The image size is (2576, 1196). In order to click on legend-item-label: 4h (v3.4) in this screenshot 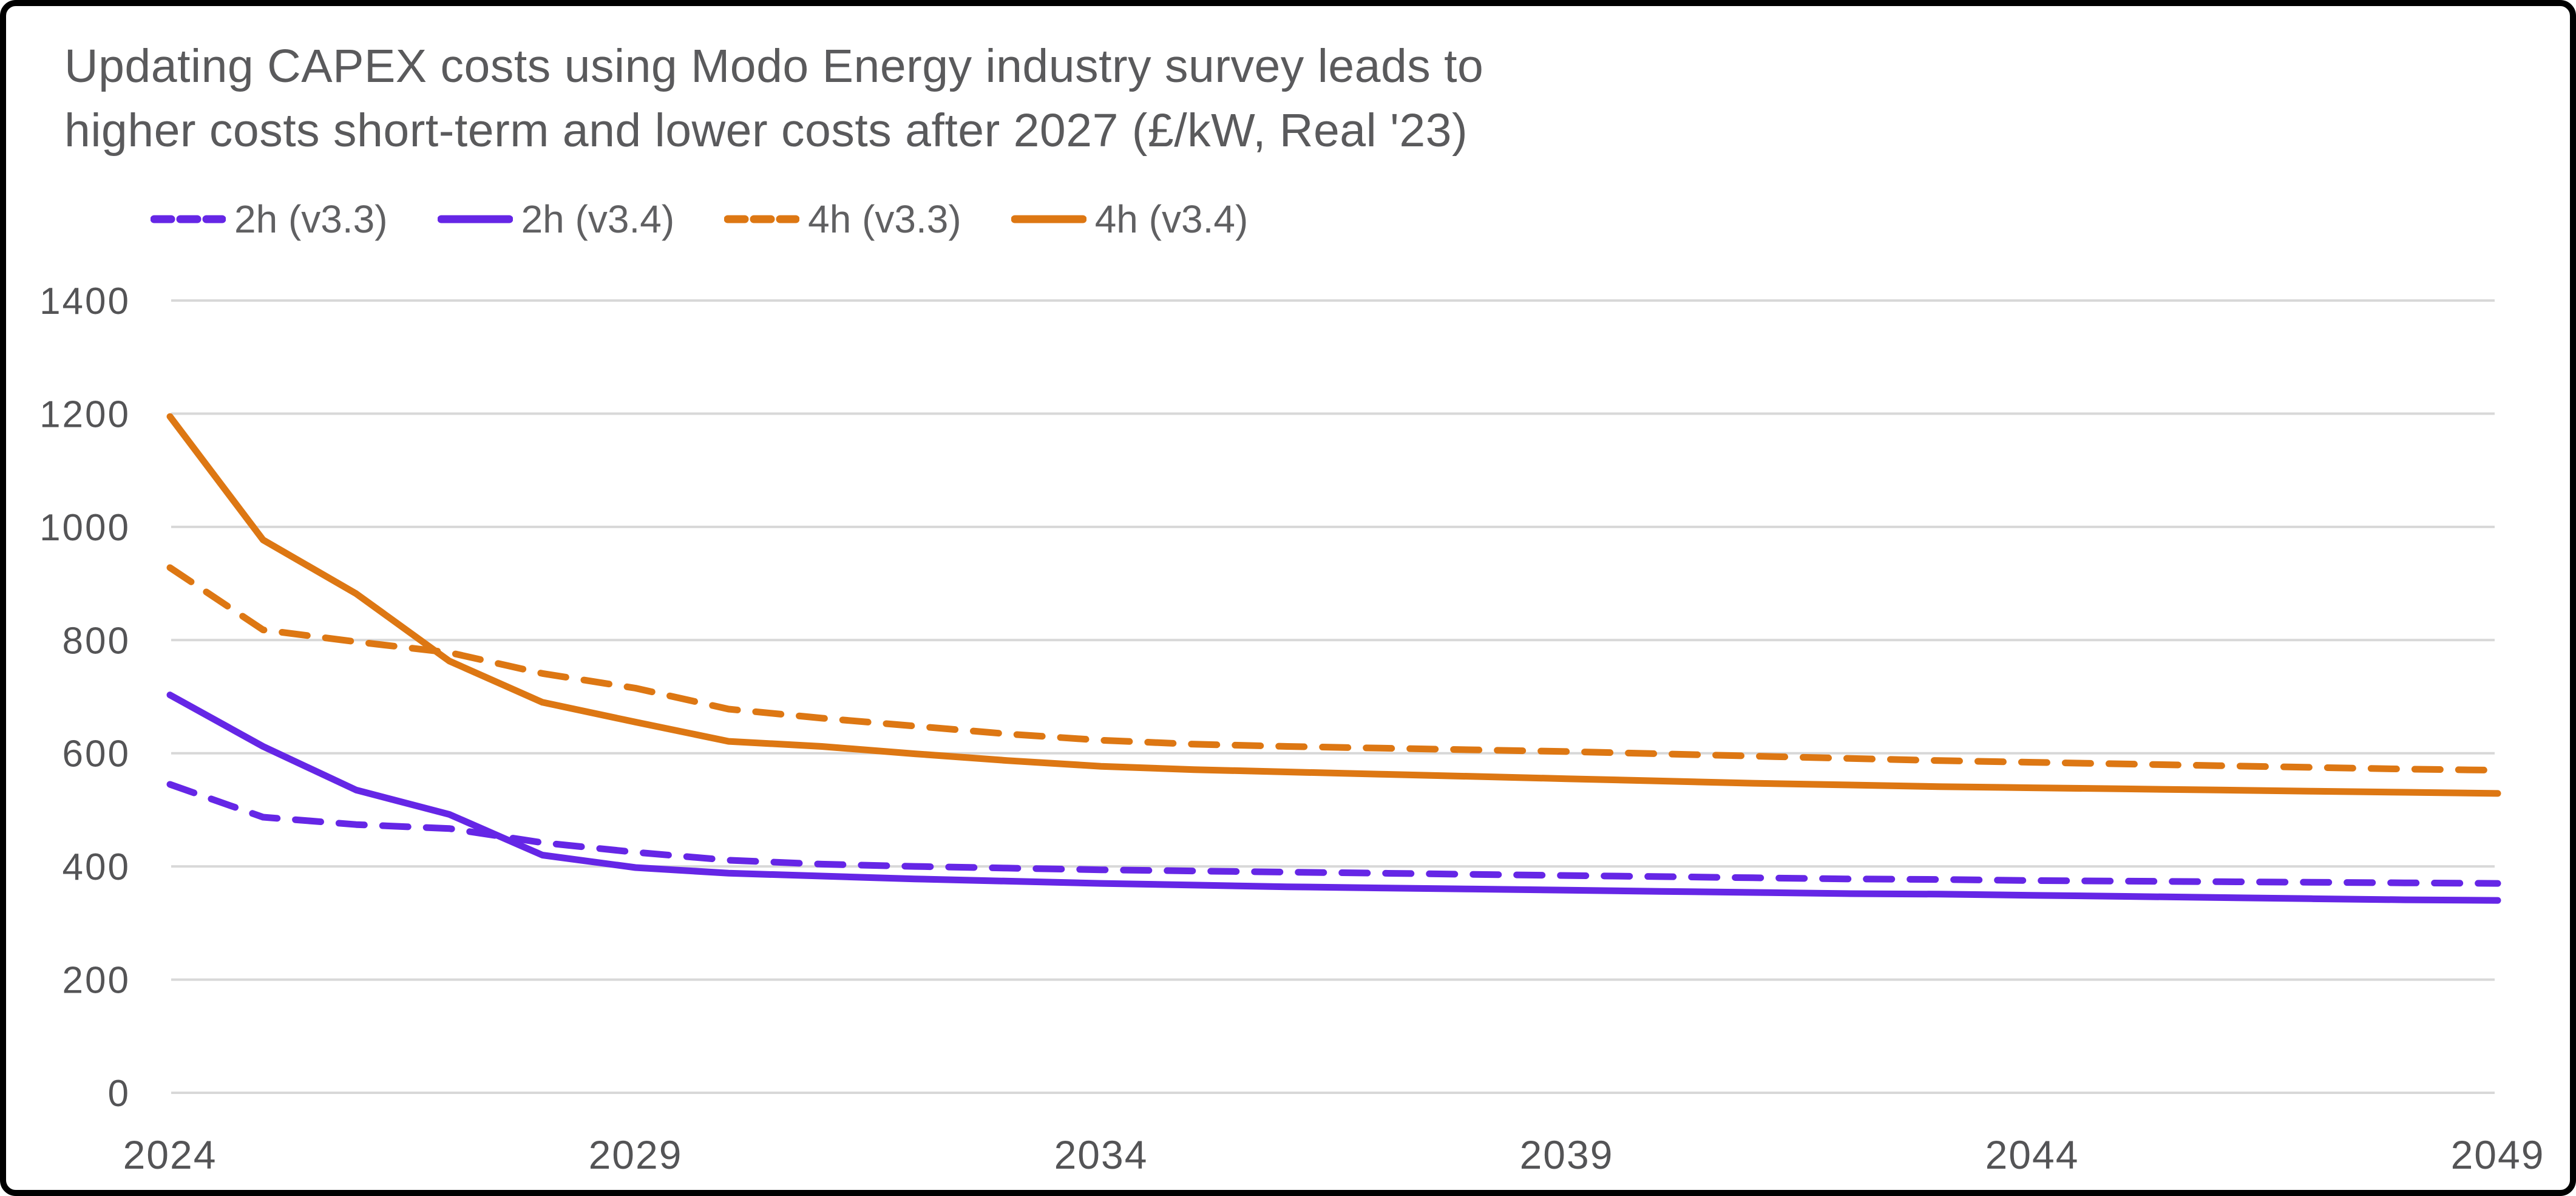, I will do `click(1171, 219)`.